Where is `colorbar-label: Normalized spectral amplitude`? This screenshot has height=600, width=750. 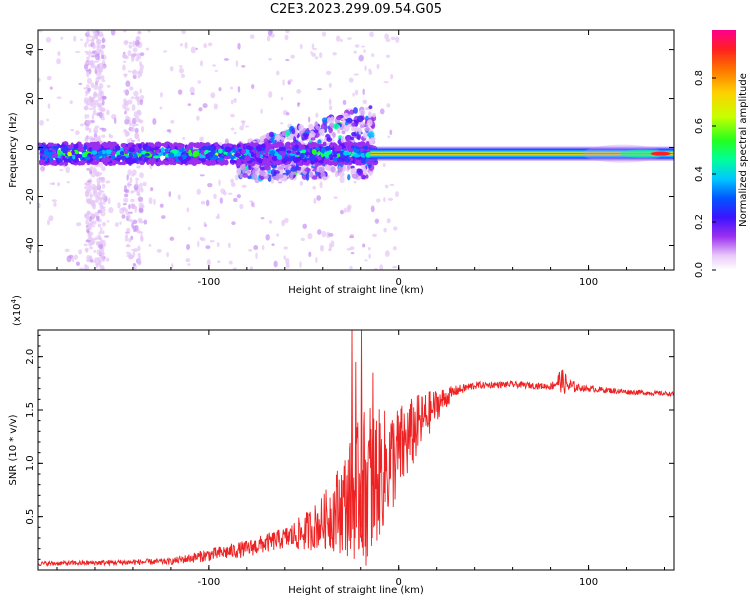 colorbar-label: Normalized spectral amplitude is located at coordinates (743, 150).